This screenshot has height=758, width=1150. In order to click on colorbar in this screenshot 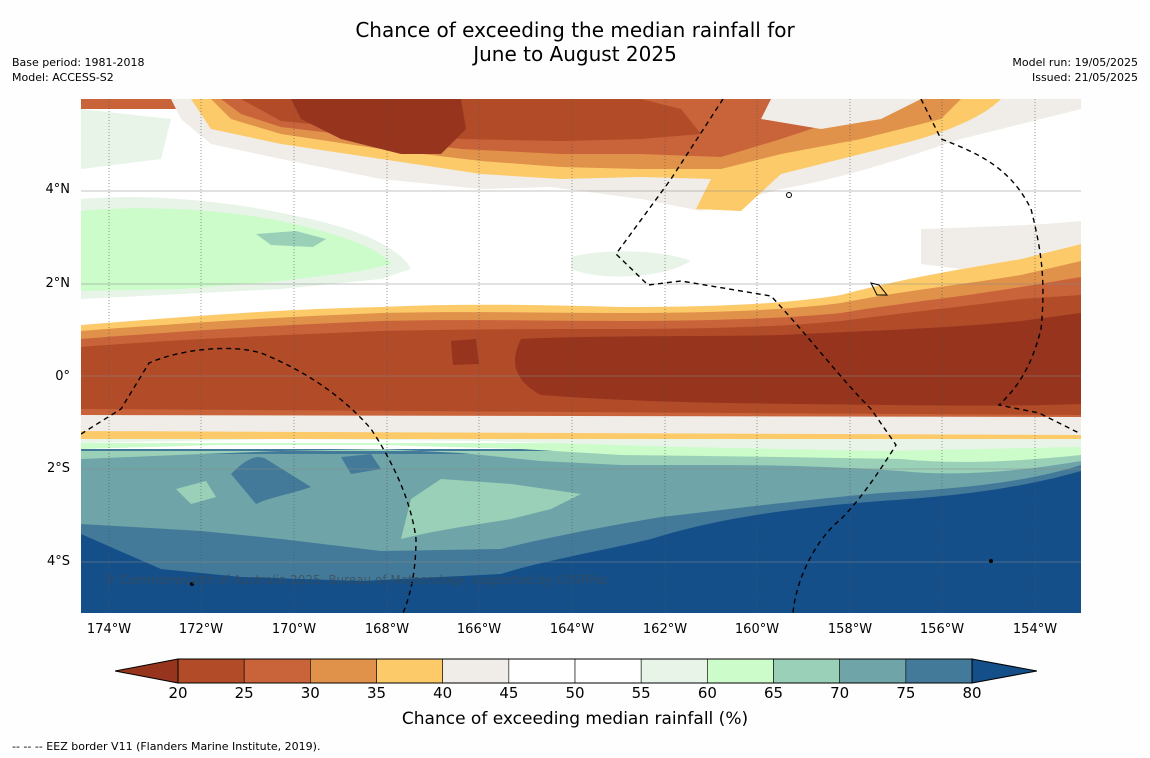, I will do `click(576, 671)`.